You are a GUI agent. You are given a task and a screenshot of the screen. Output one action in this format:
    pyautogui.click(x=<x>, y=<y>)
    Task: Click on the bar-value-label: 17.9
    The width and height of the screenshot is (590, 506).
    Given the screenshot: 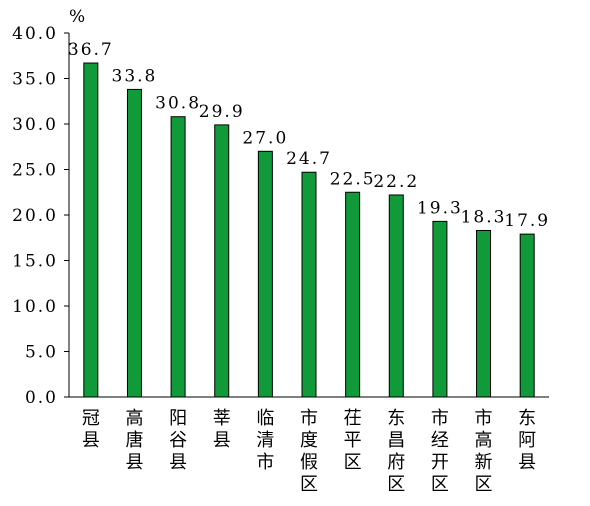 What is the action you would take?
    pyautogui.click(x=527, y=221)
    